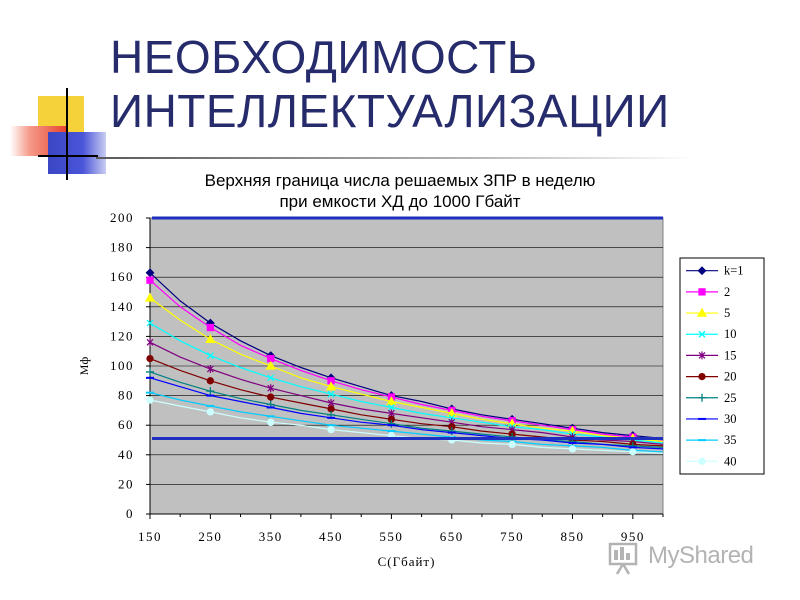 This screenshot has height=600, width=800. What do you see at coordinates (126, 454) in the screenshot?
I see `y-tick-label-40: 40` at bounding box center [126, 454].